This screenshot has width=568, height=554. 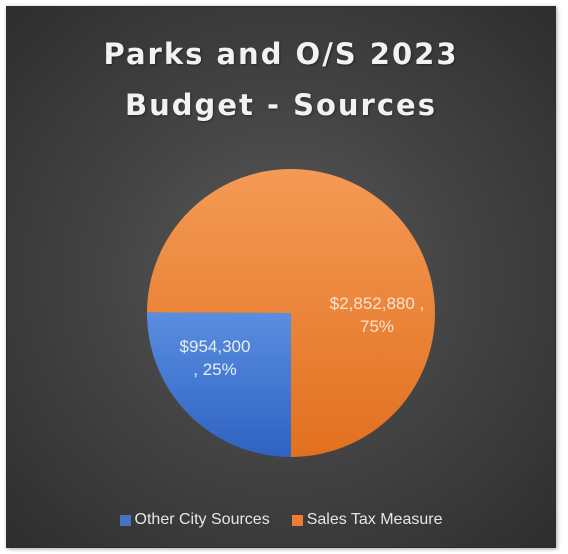 I want to click on legend-swatch-sales-tax-measure, so click(x=297, y=520).